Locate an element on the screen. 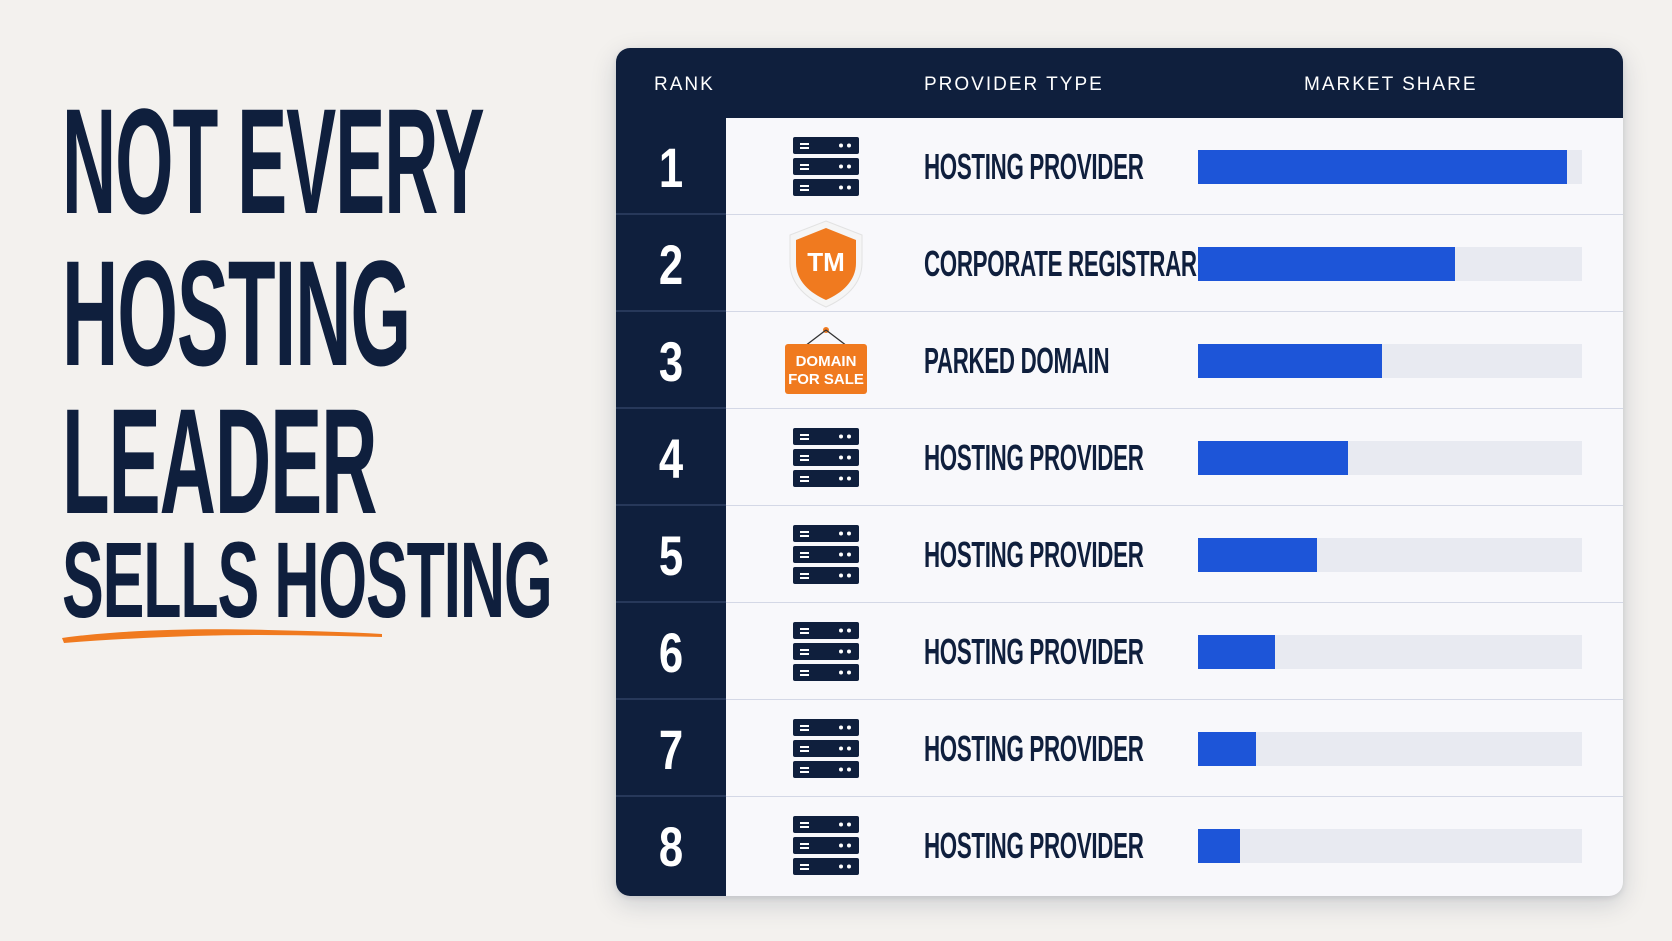 This screenshot has height=941, width=1672. table-row: 2 TM CORPORATE REGISTRAR is located at coordinates (1119, 263).